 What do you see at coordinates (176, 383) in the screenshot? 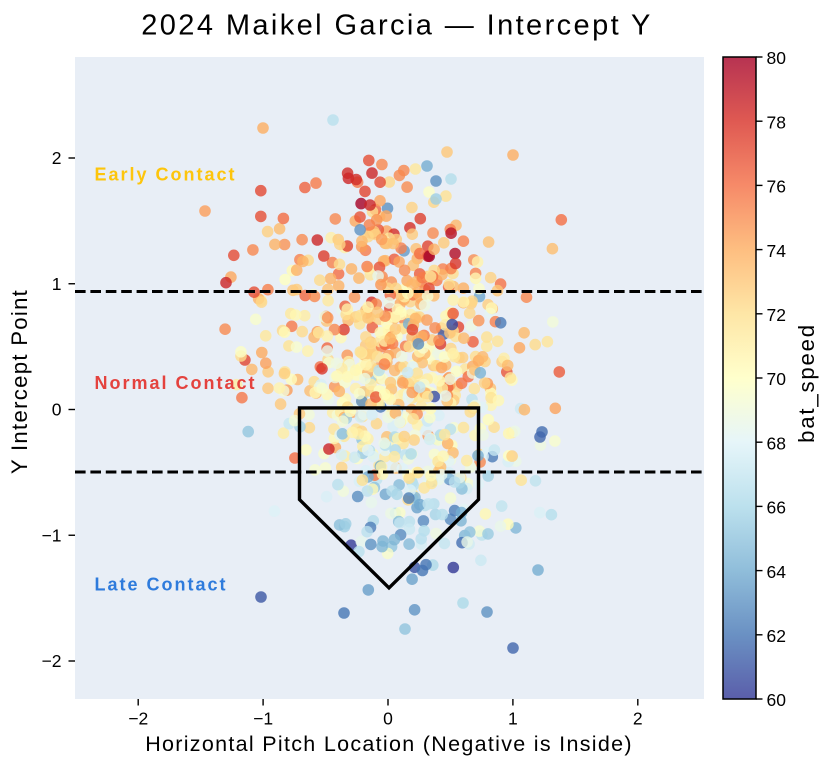
I see `svg-text: Normal Contact` at bounding box center [176, 383].